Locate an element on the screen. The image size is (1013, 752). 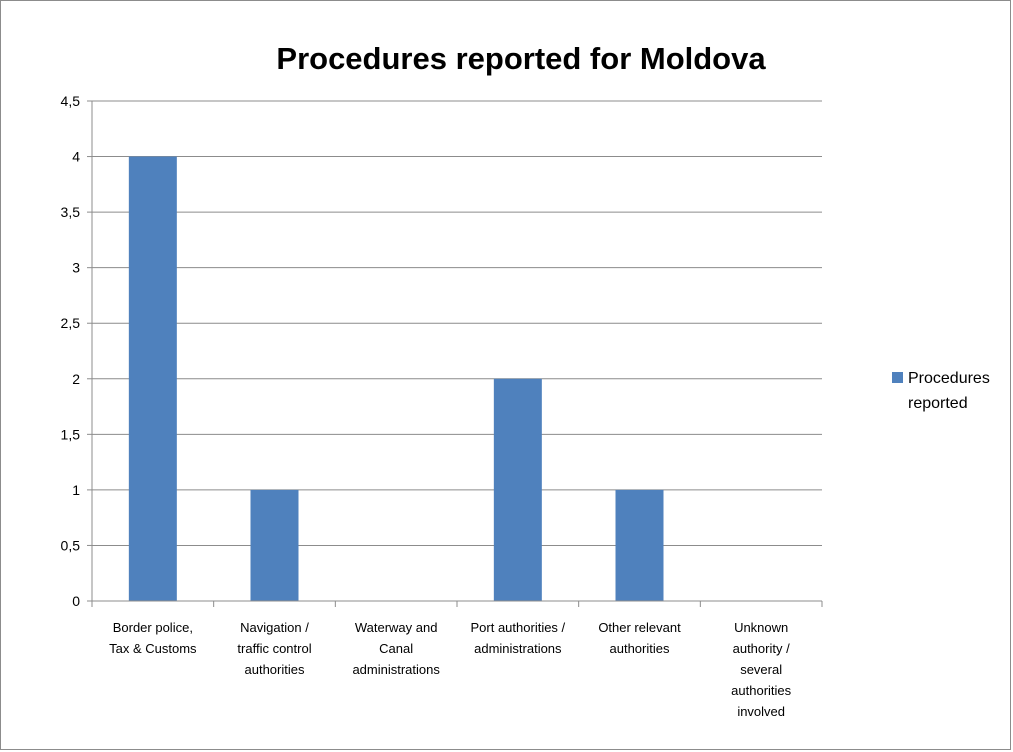
x-category-label: Border police, Tax & Customs is located at coordinates (153, 638).